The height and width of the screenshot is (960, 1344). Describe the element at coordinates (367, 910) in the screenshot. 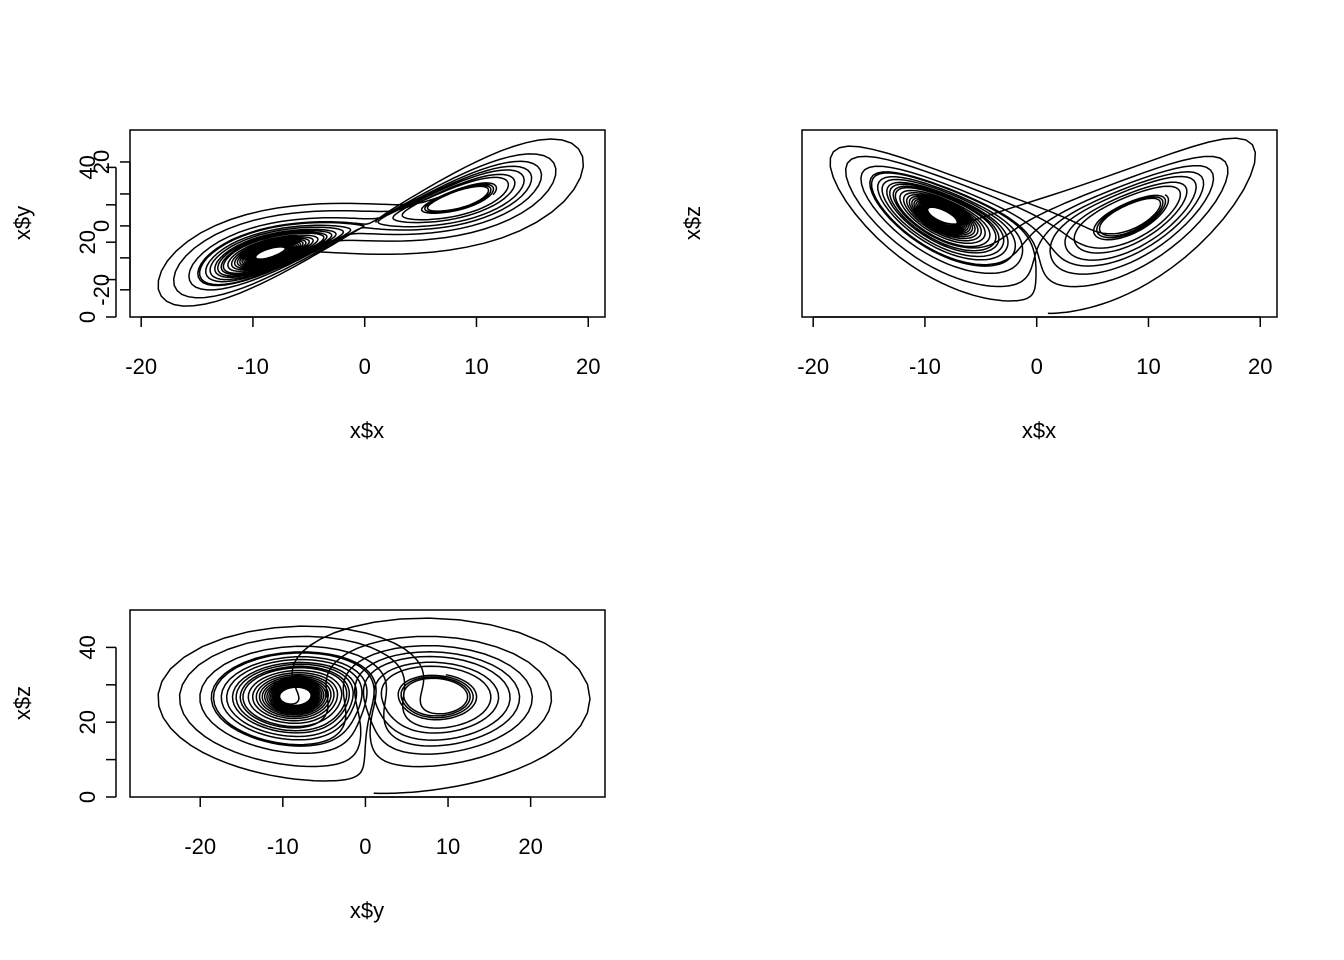

I see `x-axis-label: x$y` at that location.